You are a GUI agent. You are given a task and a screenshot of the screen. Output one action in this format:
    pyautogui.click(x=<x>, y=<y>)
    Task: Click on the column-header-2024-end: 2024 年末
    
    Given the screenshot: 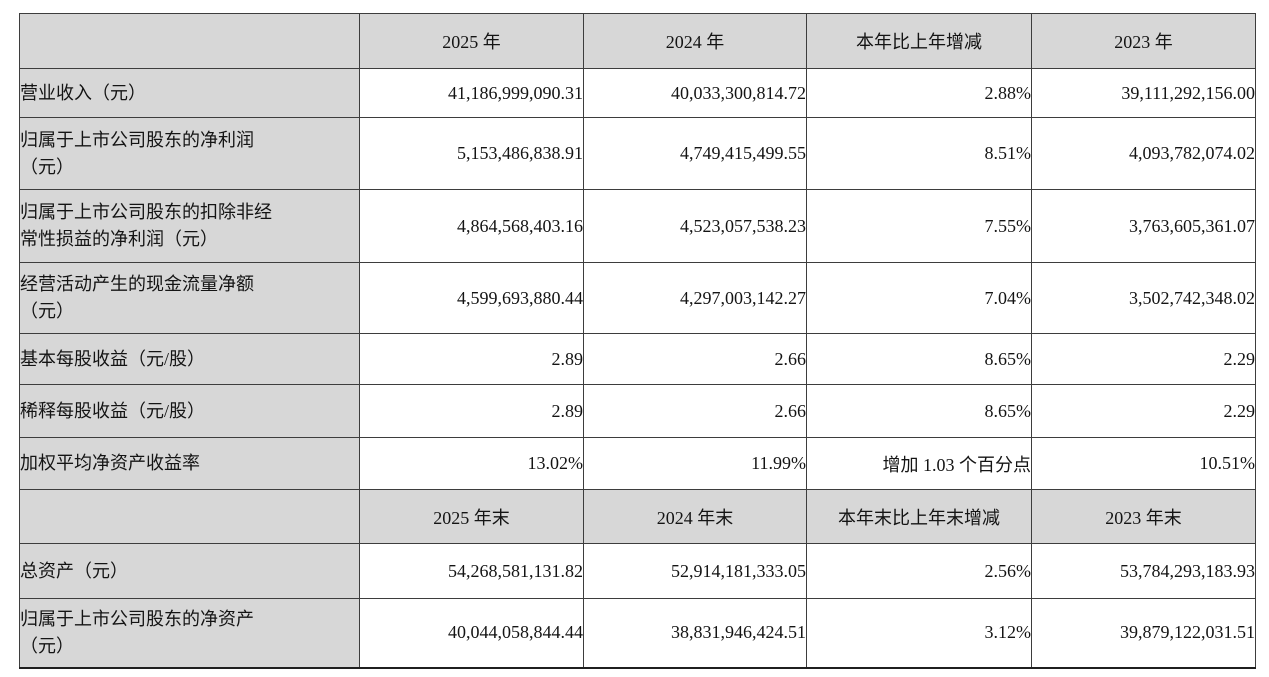 What is the action you would take?
    pyautogui.click(x=695, y=516)
    